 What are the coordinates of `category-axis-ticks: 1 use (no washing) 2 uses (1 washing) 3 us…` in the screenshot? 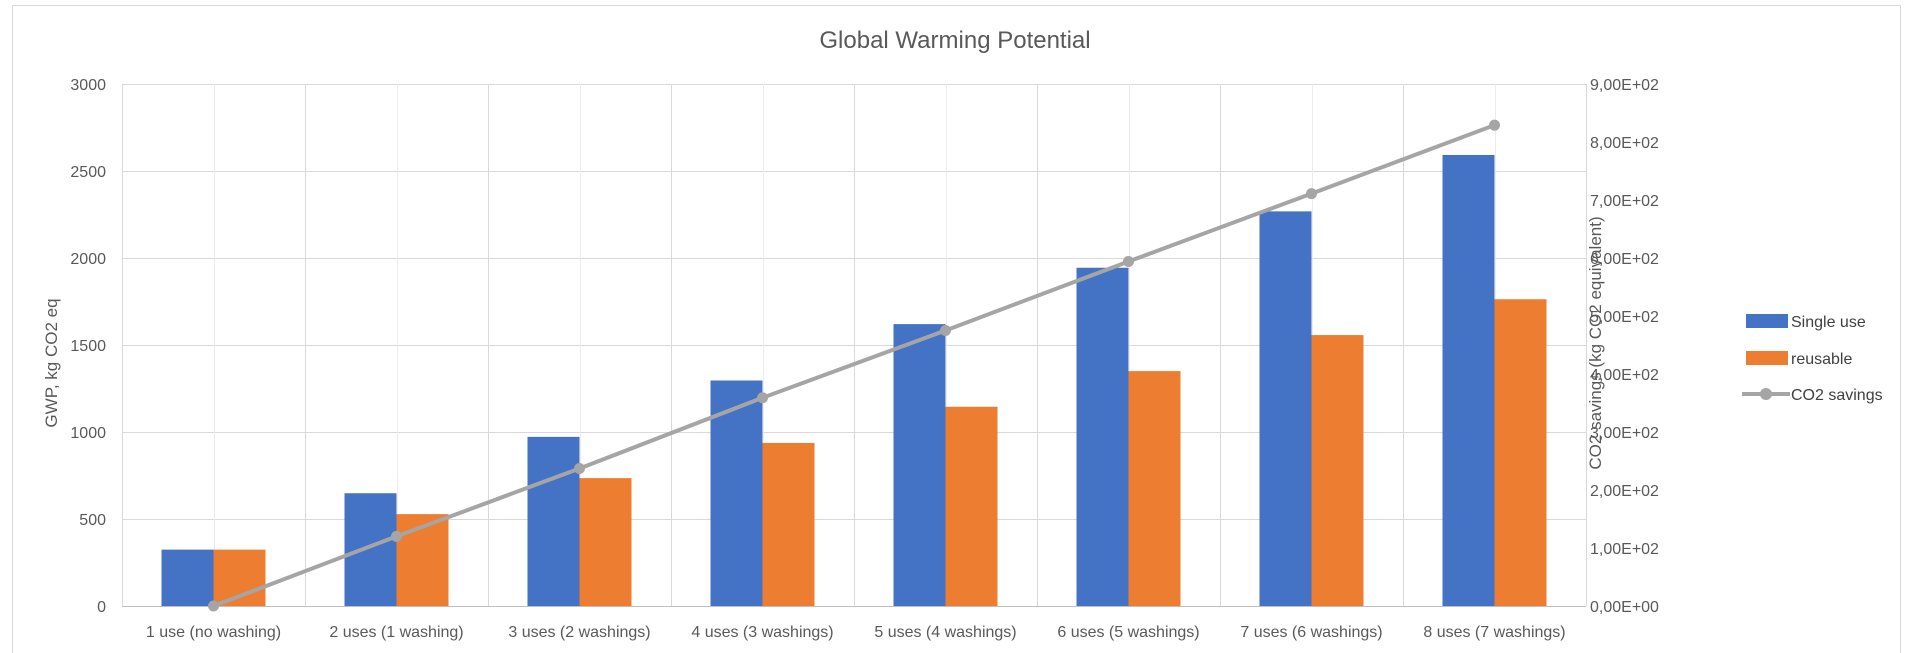 It's located at (856, 632).